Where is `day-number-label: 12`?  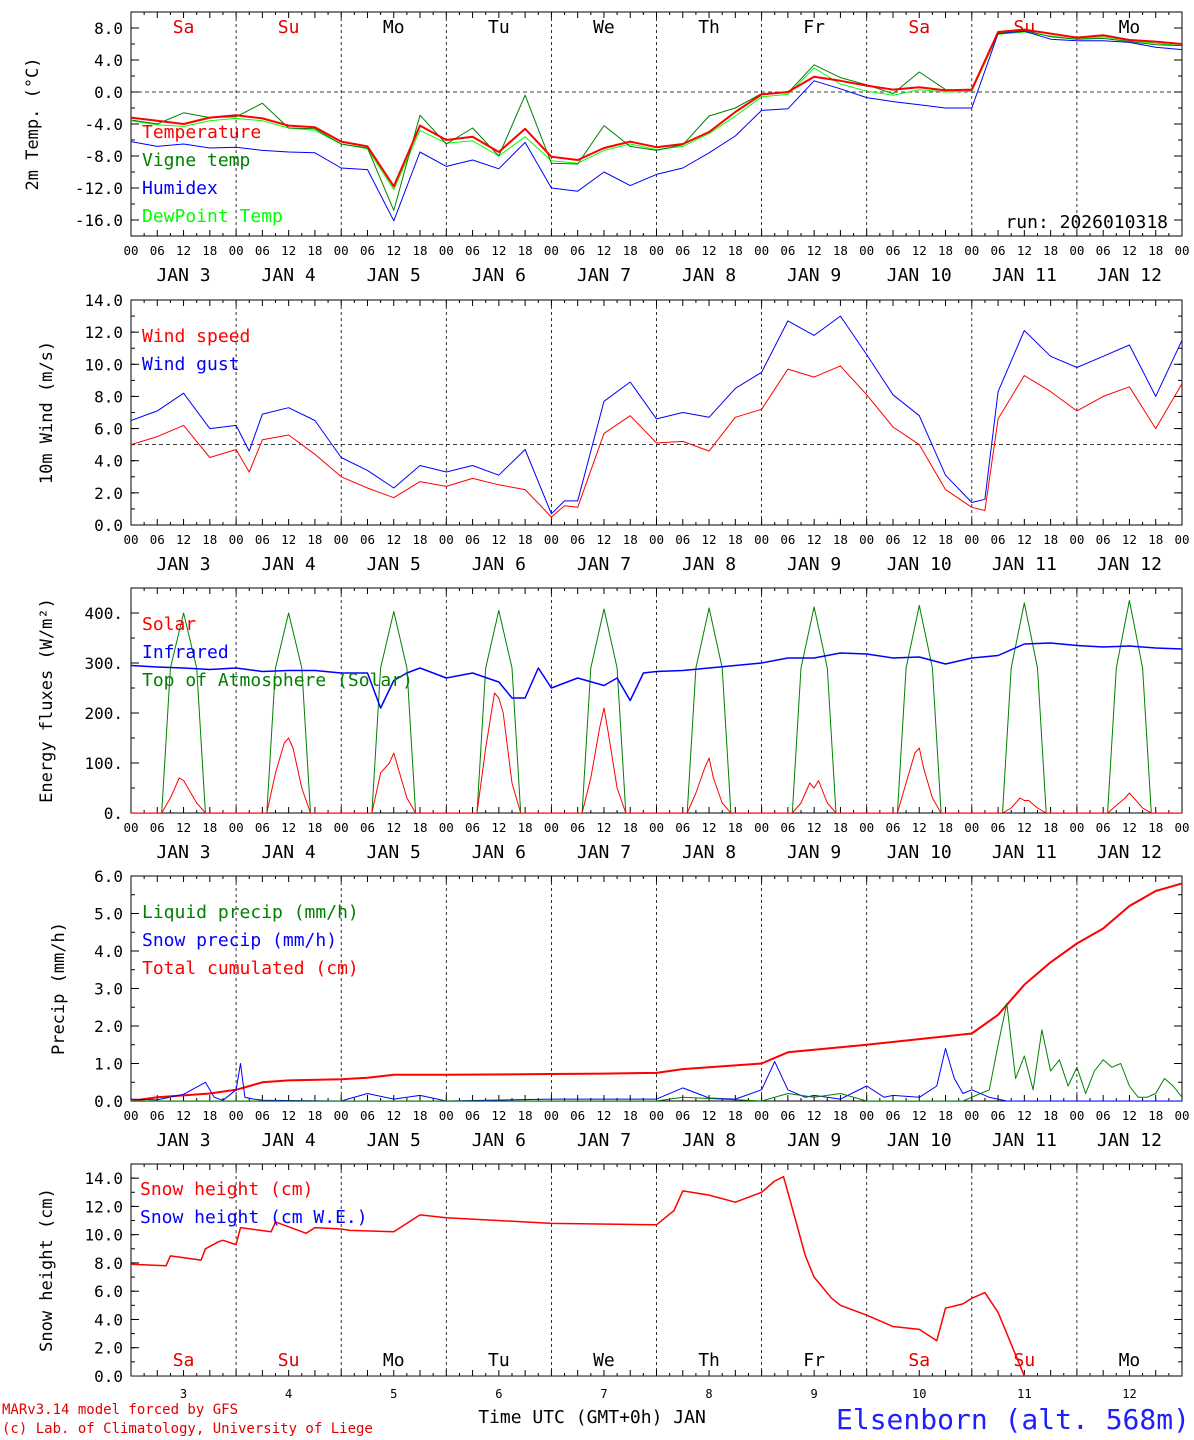
day-number-label: 12 is located at coordinates (1129, 1394).